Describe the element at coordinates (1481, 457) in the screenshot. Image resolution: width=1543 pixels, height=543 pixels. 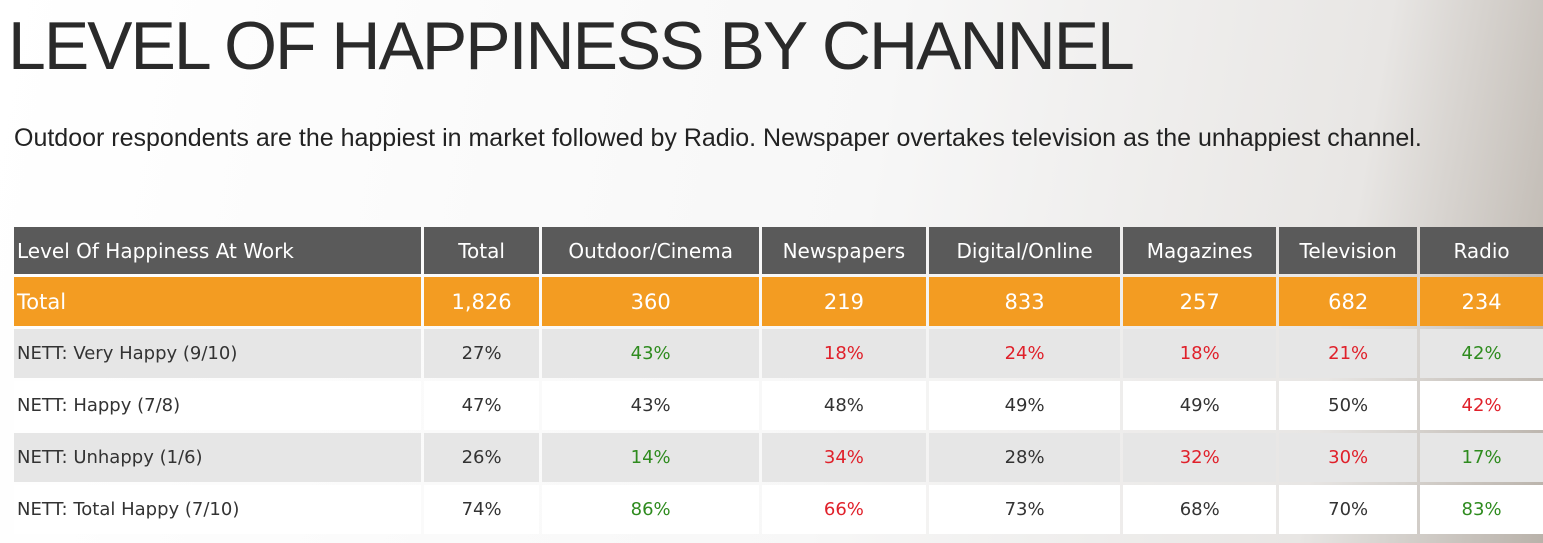
I see `table-cell: 17%` at that location.